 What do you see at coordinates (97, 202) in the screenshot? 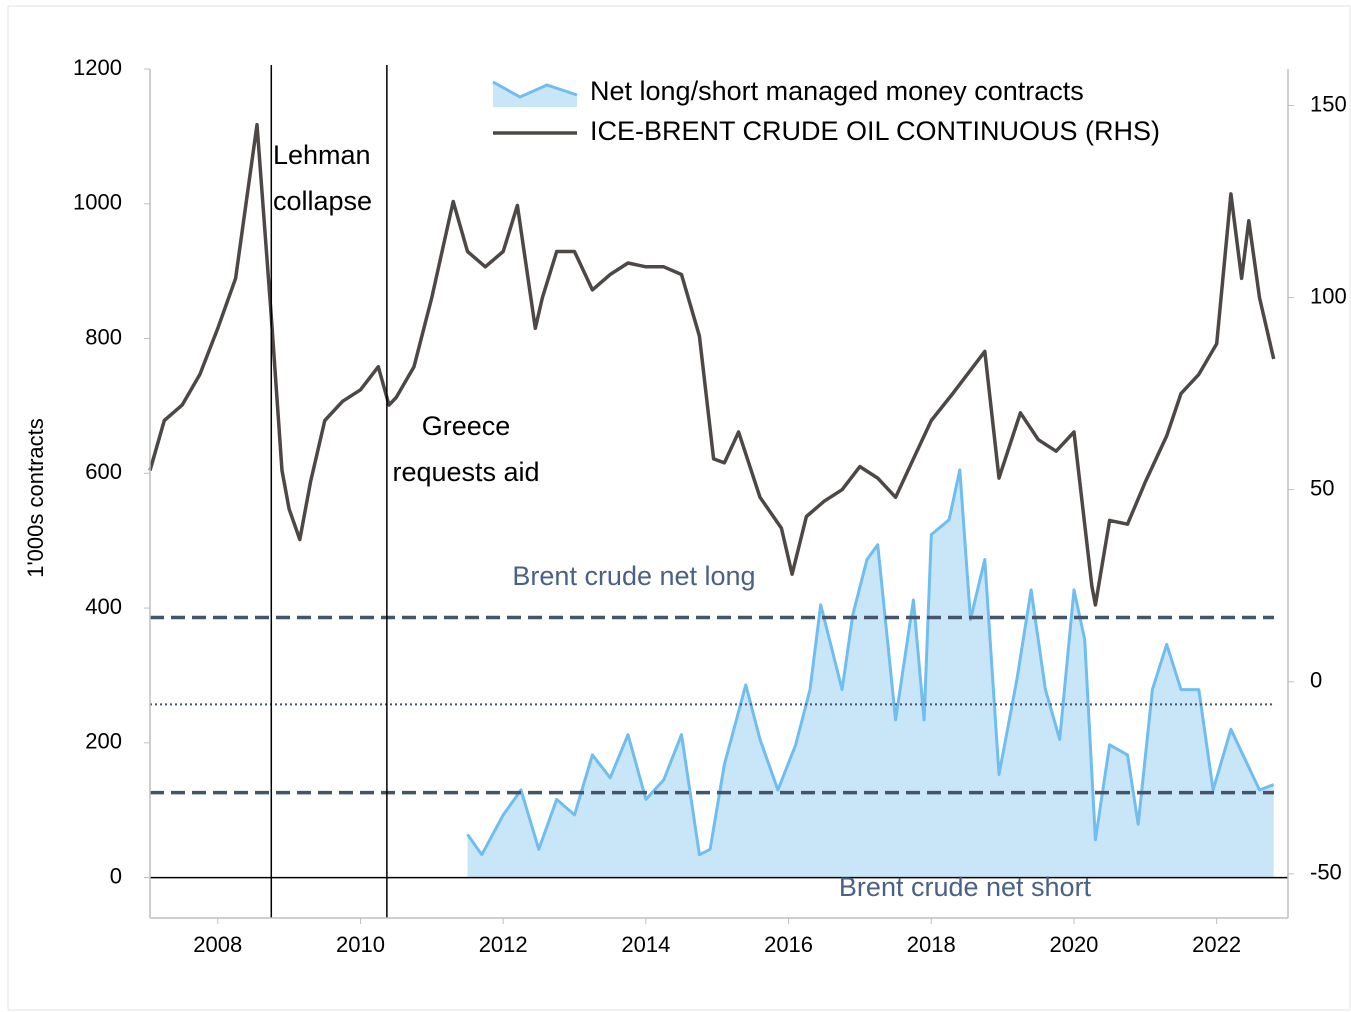
I see `y-tick-label: 1000` at bounding box center [97, 202].